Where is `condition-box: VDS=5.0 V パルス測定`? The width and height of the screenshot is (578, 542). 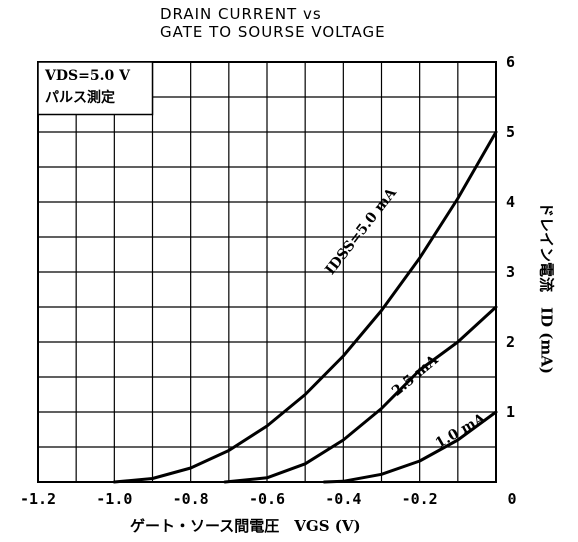
condition-box: VDS=5.0 V パルス測定 is located at coordinates (95, 88).